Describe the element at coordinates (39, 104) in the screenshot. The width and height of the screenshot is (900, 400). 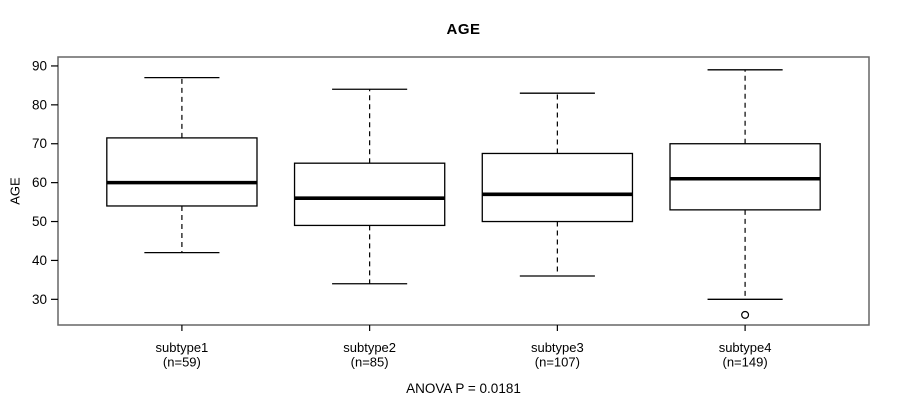
I see `y-tick-label: 80` at that location.